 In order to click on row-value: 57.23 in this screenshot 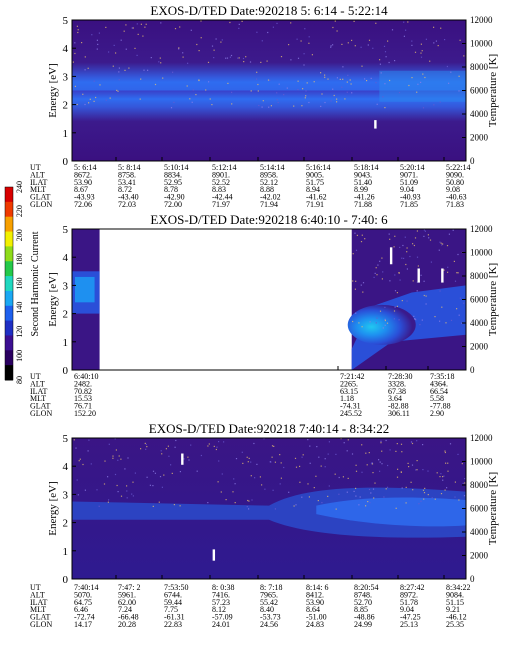, I will do `click(221, 602)`.